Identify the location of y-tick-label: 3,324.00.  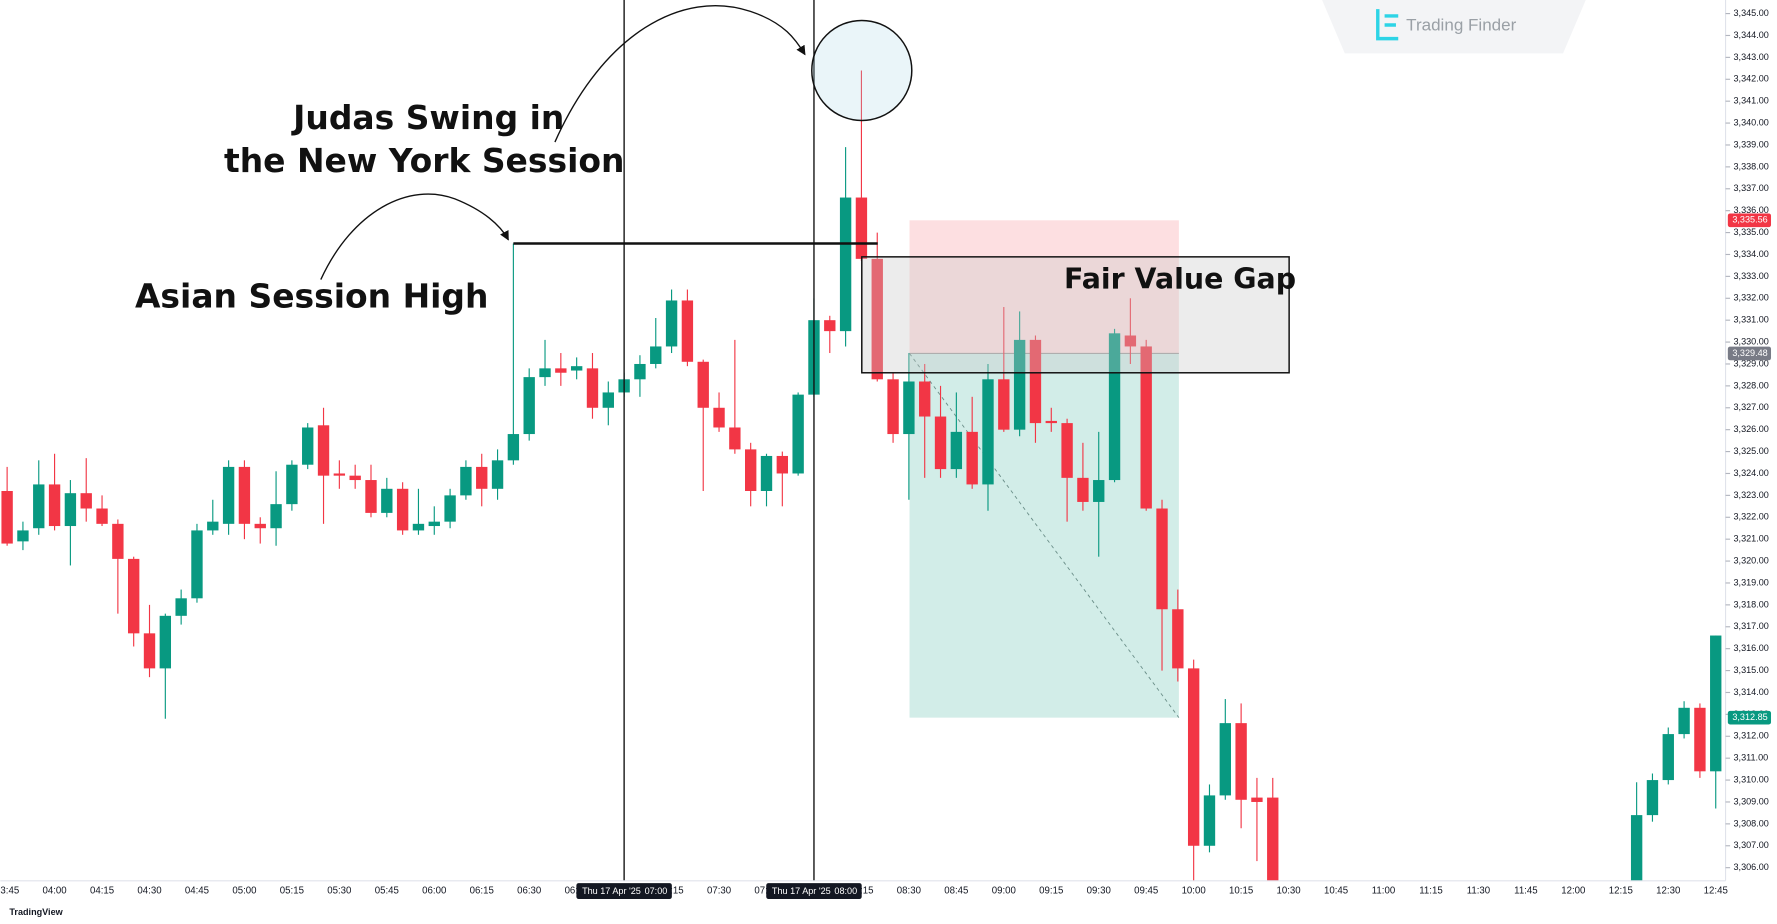
(1751, 473).